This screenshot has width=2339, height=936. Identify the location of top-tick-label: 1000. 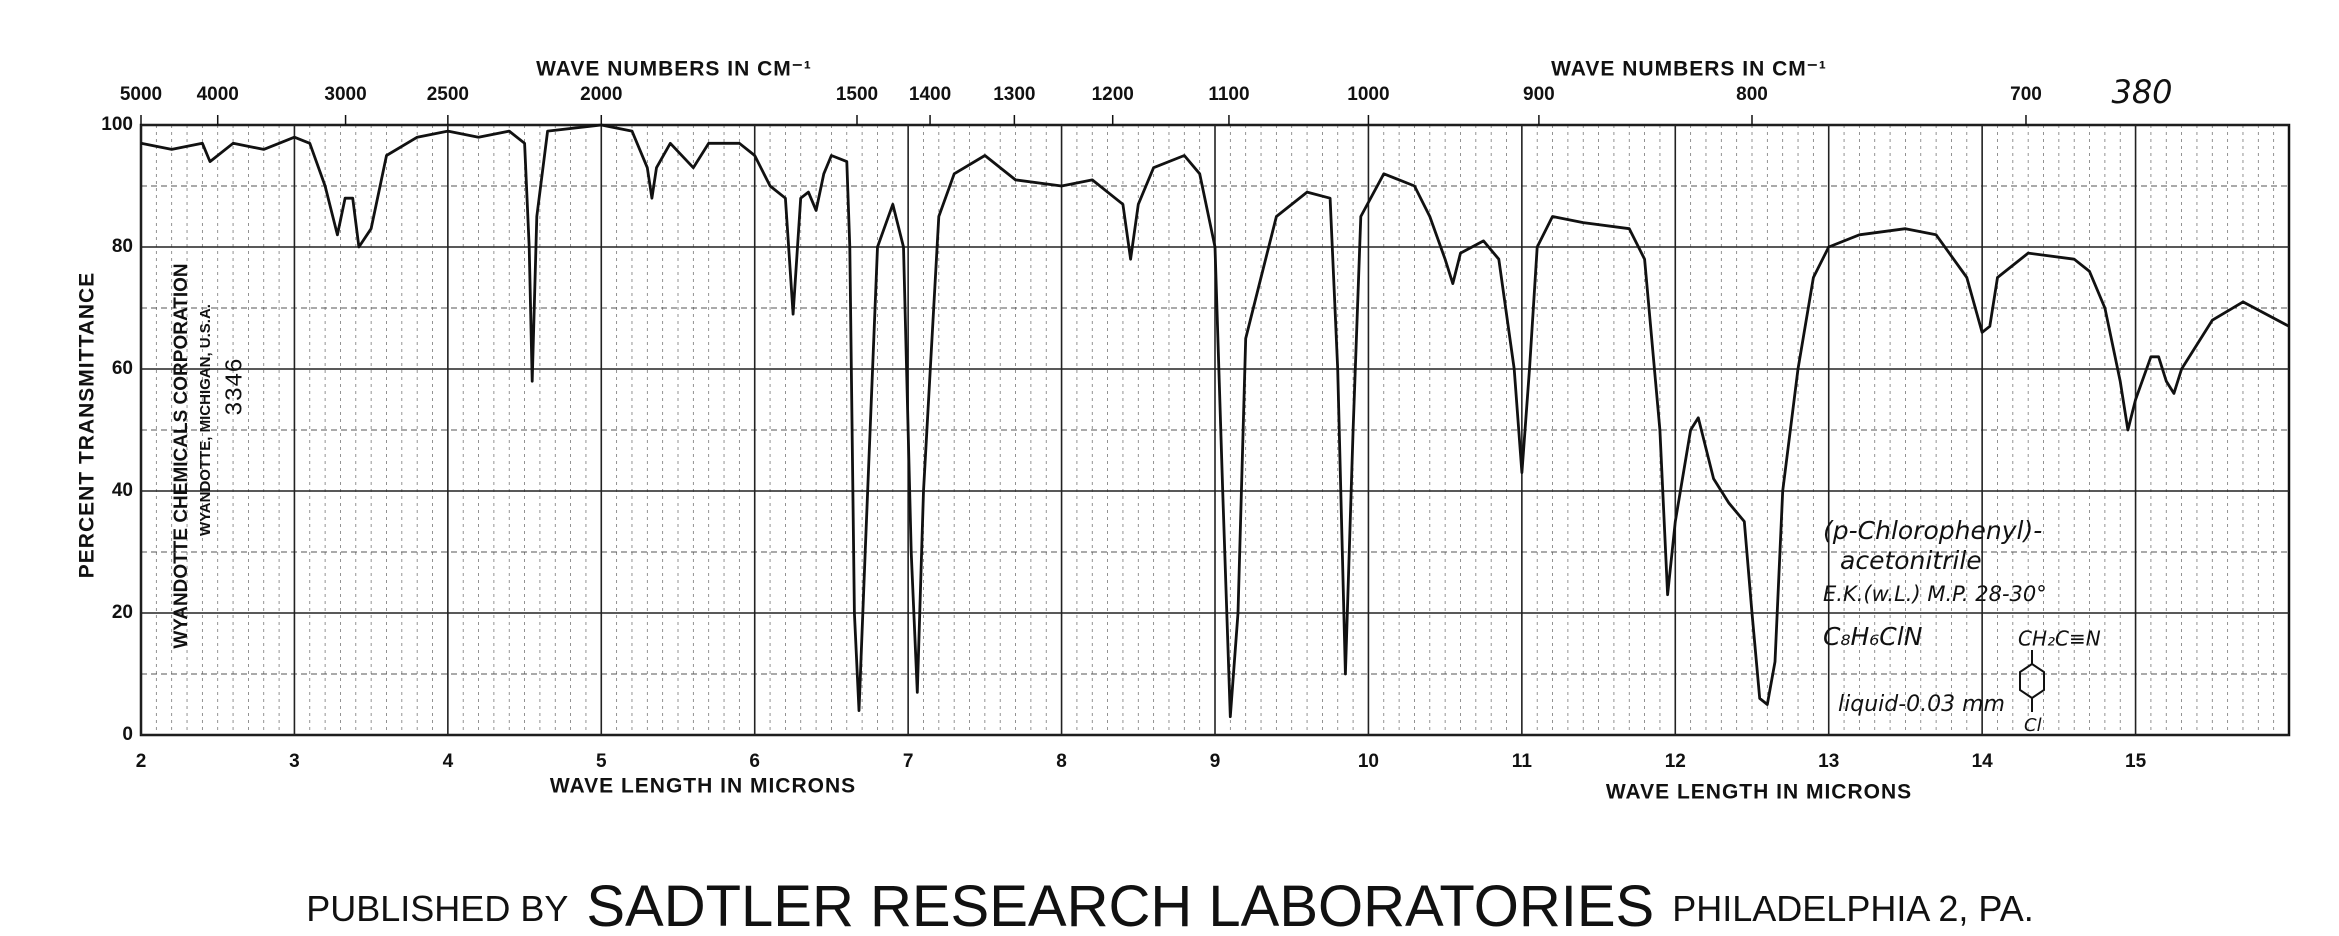
(1368, 94).